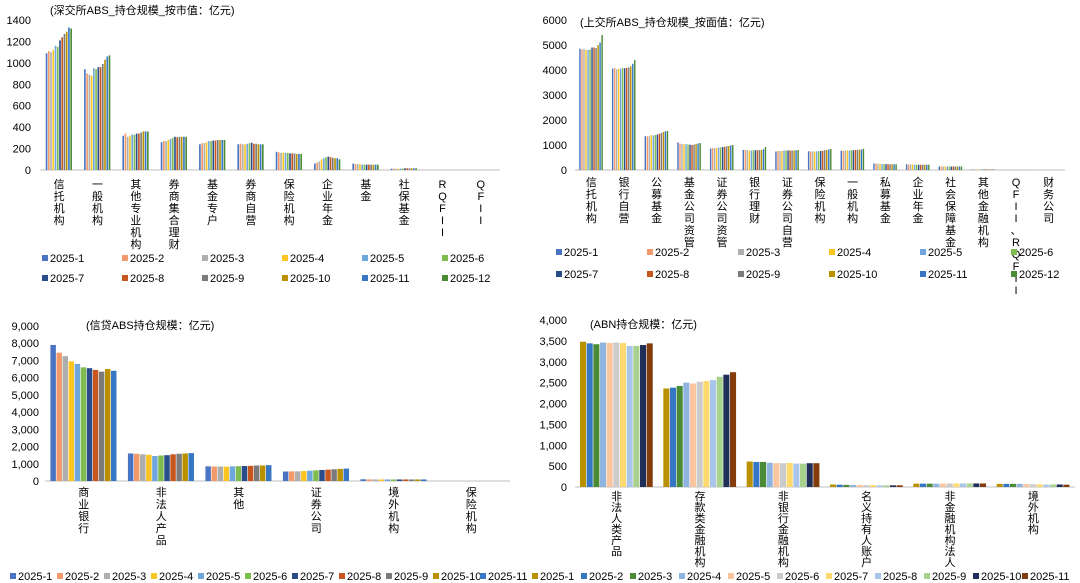  What do you see at coordinates (553, 342) in the screenshot?
I see `y-tick-label: 3,500` at bounding box center [553, 342].